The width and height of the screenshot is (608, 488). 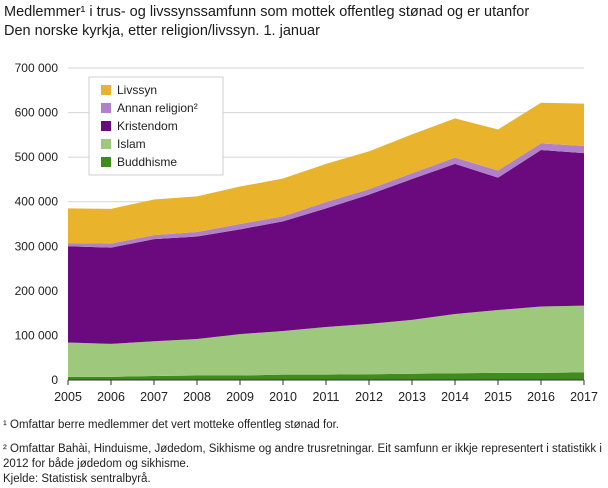 What do you see at coordinates (157, 108) in the screenshot?
I see `legend-label-annan-religion-: Annan religion²` at bounding box center [157, 108].